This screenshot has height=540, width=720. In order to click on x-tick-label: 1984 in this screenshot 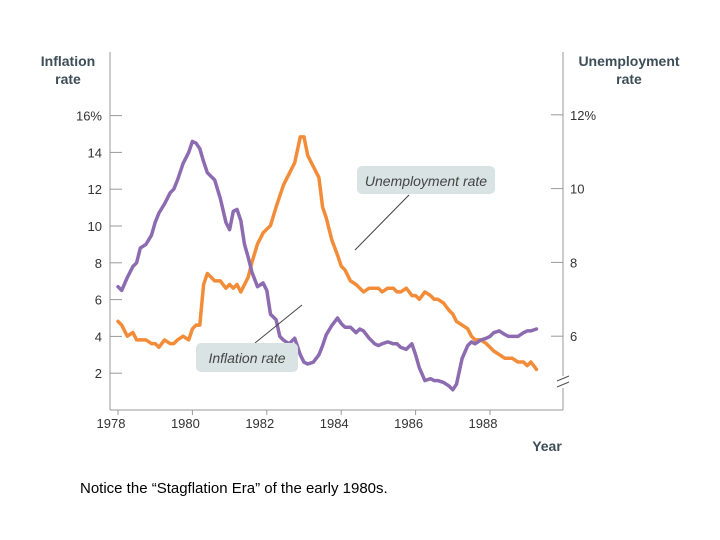, I will do `click(334, 423)`.